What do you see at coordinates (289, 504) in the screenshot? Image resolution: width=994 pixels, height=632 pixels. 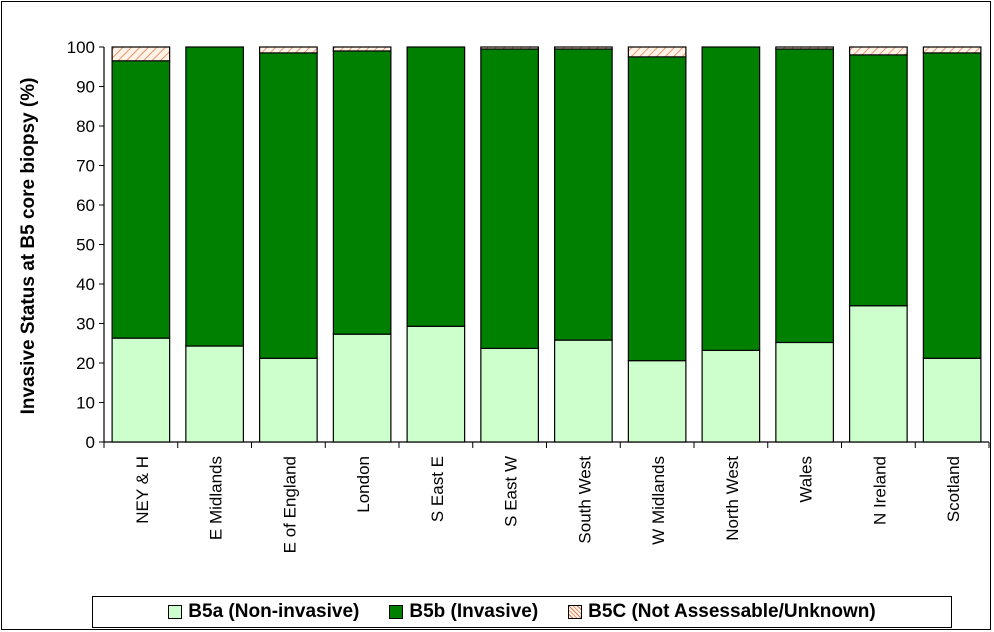 I see `x-tick-label: E of England` at bounding box center [289, 504].